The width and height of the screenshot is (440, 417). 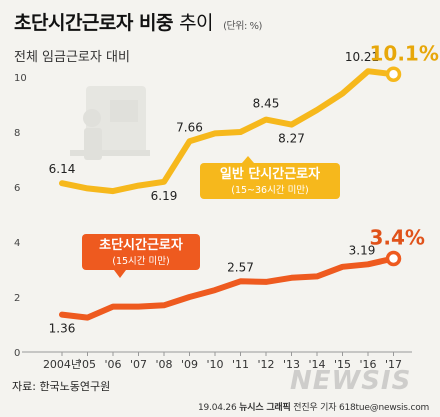 What do you see at coordinates (61, 386) in the screenshot?
I see `source-note: 자료: 한국노동연구원` at bounding box center [61, 386].